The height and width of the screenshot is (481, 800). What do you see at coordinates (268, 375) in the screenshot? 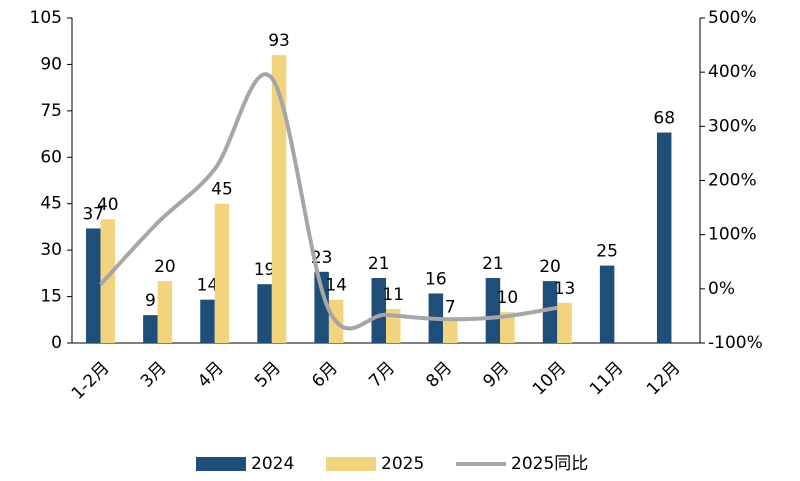
I see `x-tick-label: 5月` at bounding box center [268, 375].